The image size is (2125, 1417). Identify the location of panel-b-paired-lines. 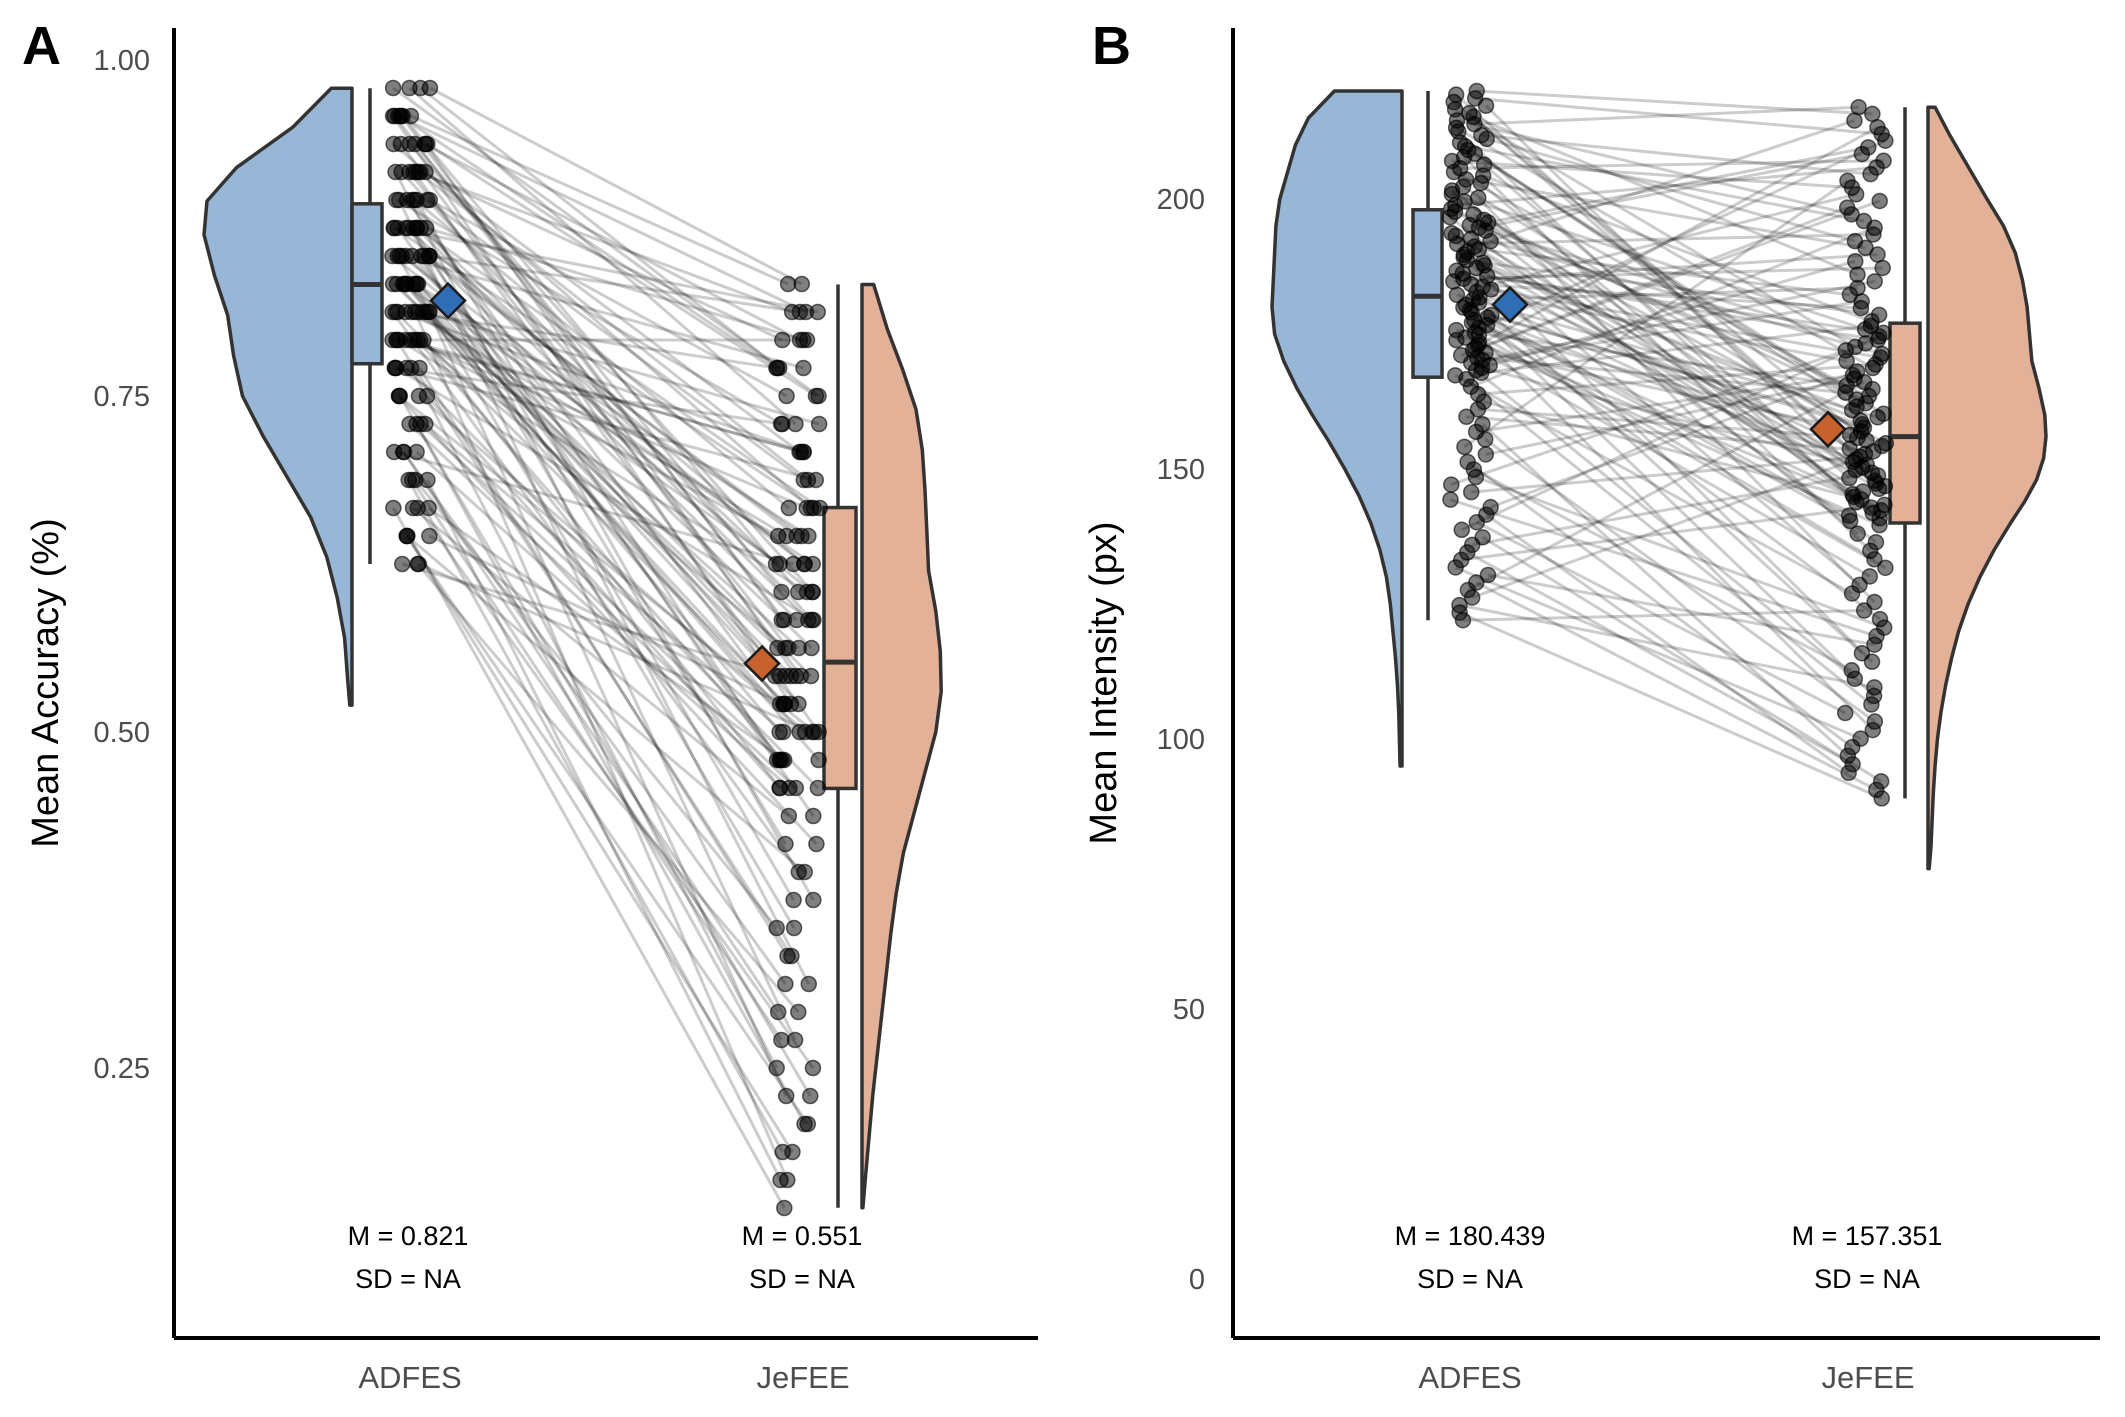
(1668, 444).